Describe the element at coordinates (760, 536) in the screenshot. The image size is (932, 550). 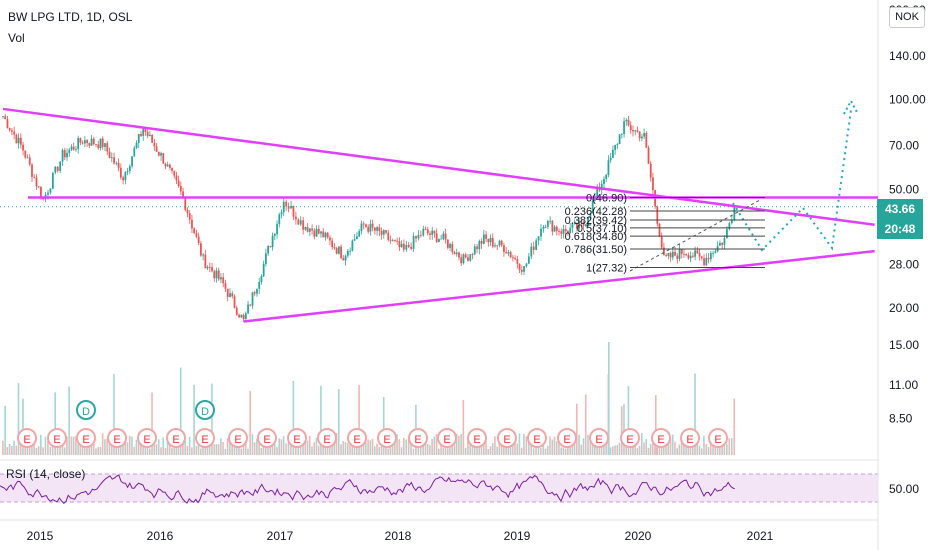
I see `time-tick-label: 2021` at that location.